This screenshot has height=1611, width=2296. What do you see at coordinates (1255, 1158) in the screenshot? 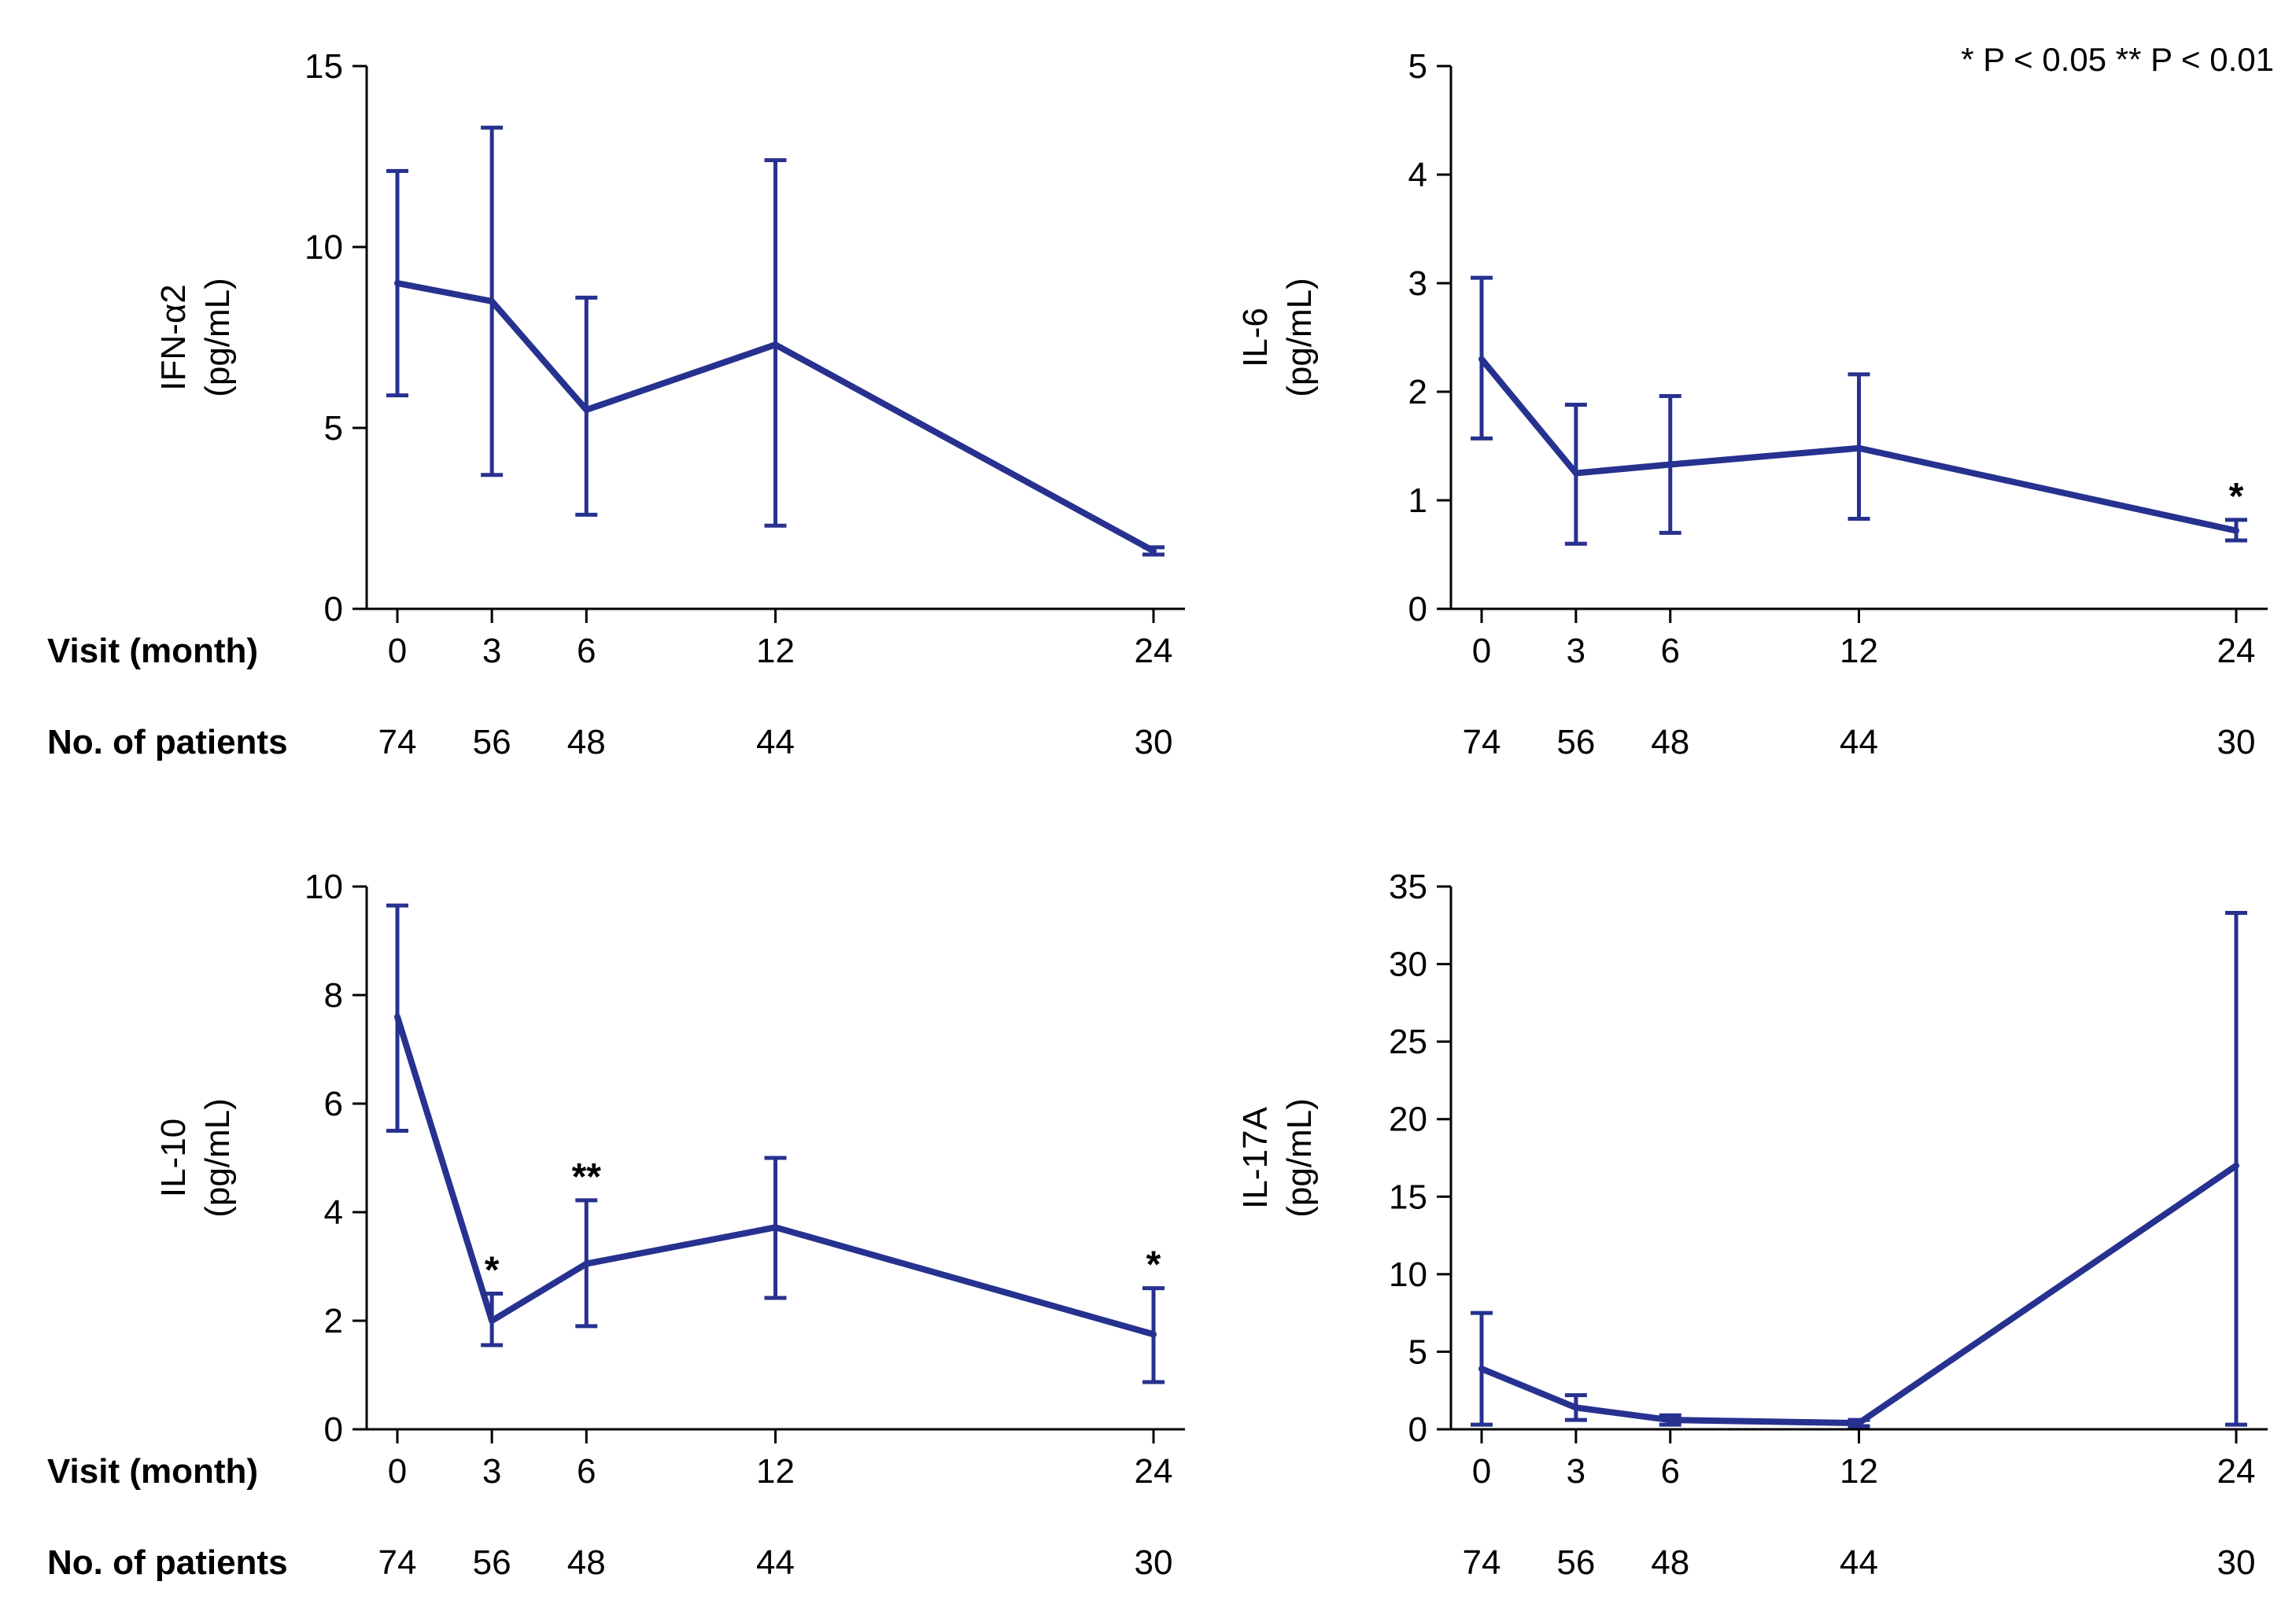
I see `y-axis-label: IL-17A` at bounding box center [1255, 1158].